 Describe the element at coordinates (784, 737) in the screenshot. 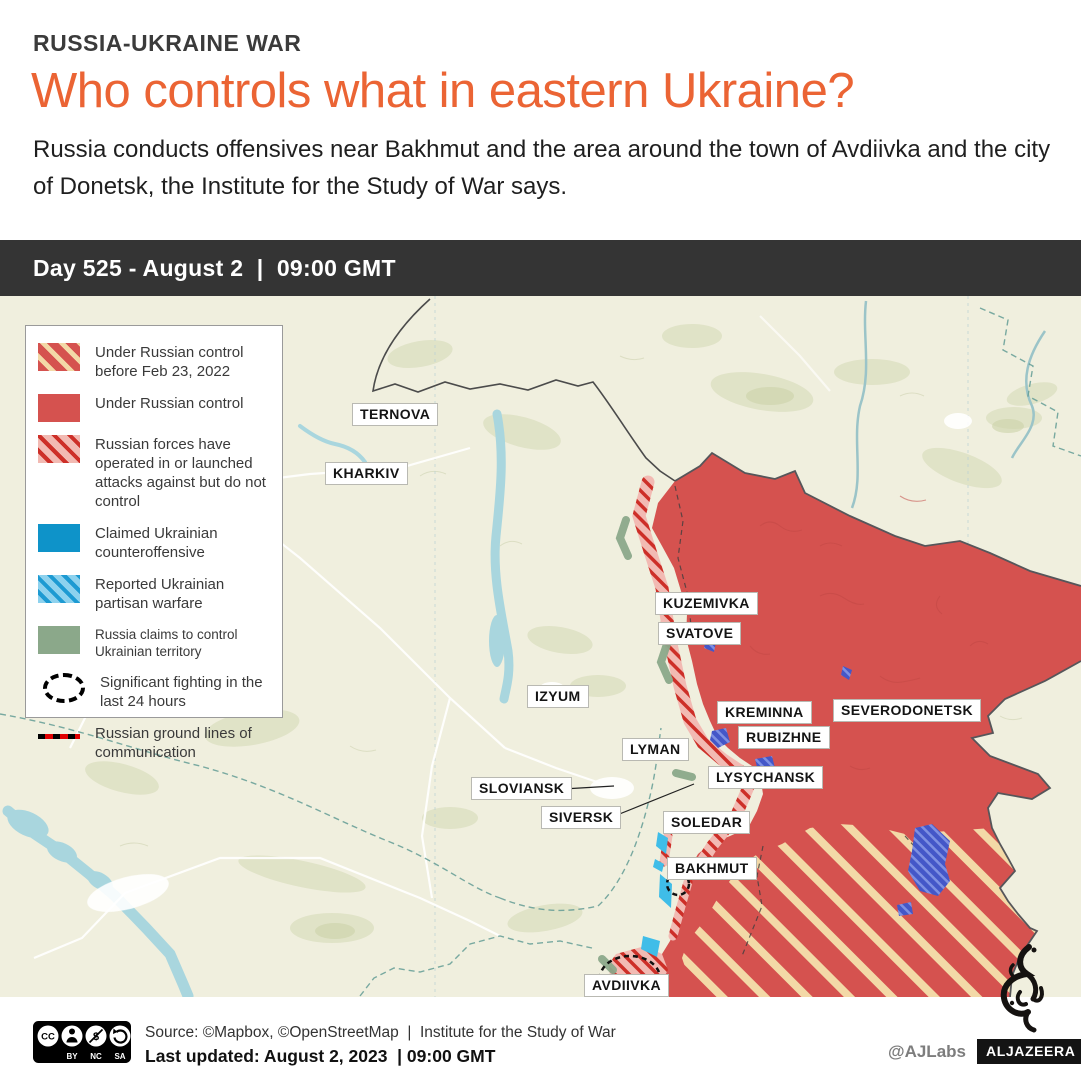

I see `map-label-rubizhne: RUBIZHNE` at that location.